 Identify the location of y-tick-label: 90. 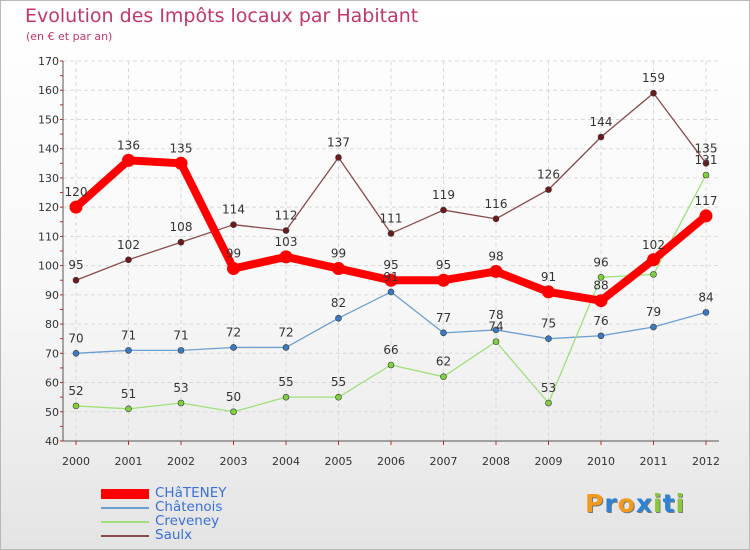
(52, 295).